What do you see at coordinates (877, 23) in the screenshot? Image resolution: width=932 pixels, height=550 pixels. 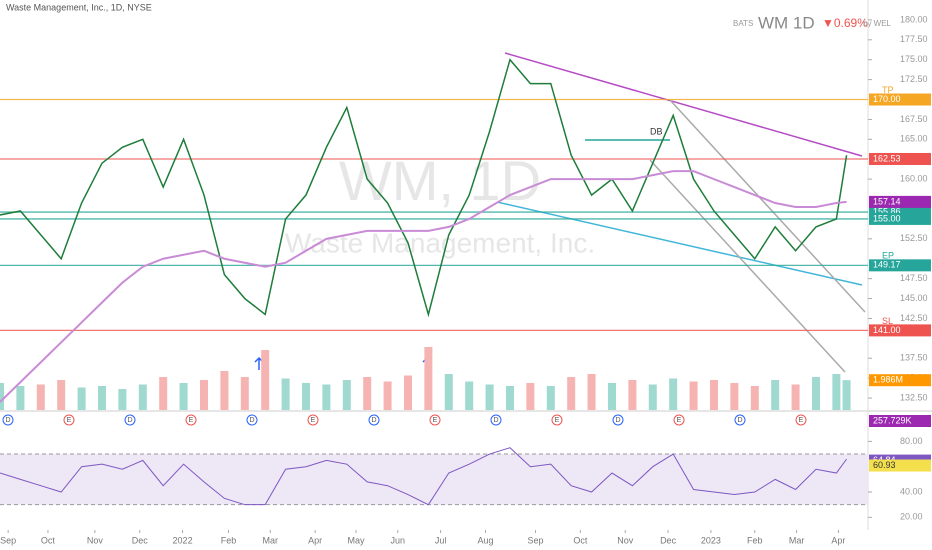 I see `author: by WEL` at bounding box center [877, 23].